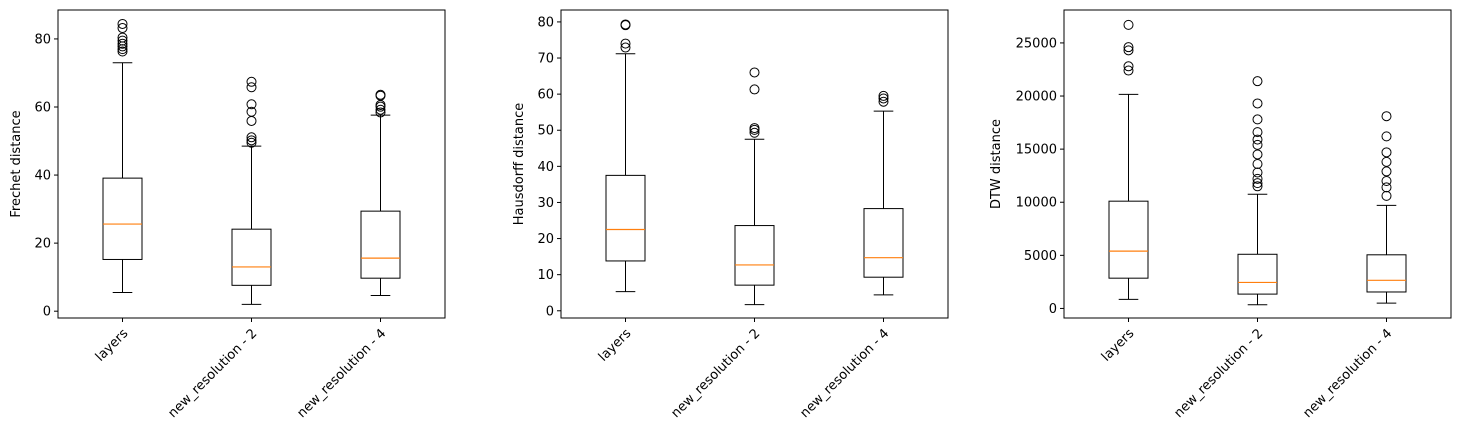 The image size is (1461, 437). I want to click on y-tick-label: 20000, so click(1036, 97).